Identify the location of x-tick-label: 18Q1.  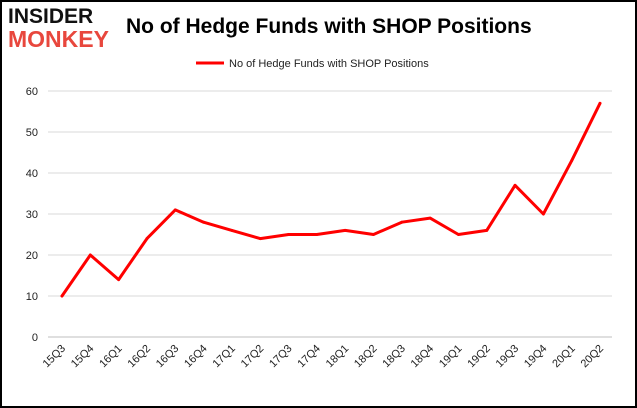
(338, 357).